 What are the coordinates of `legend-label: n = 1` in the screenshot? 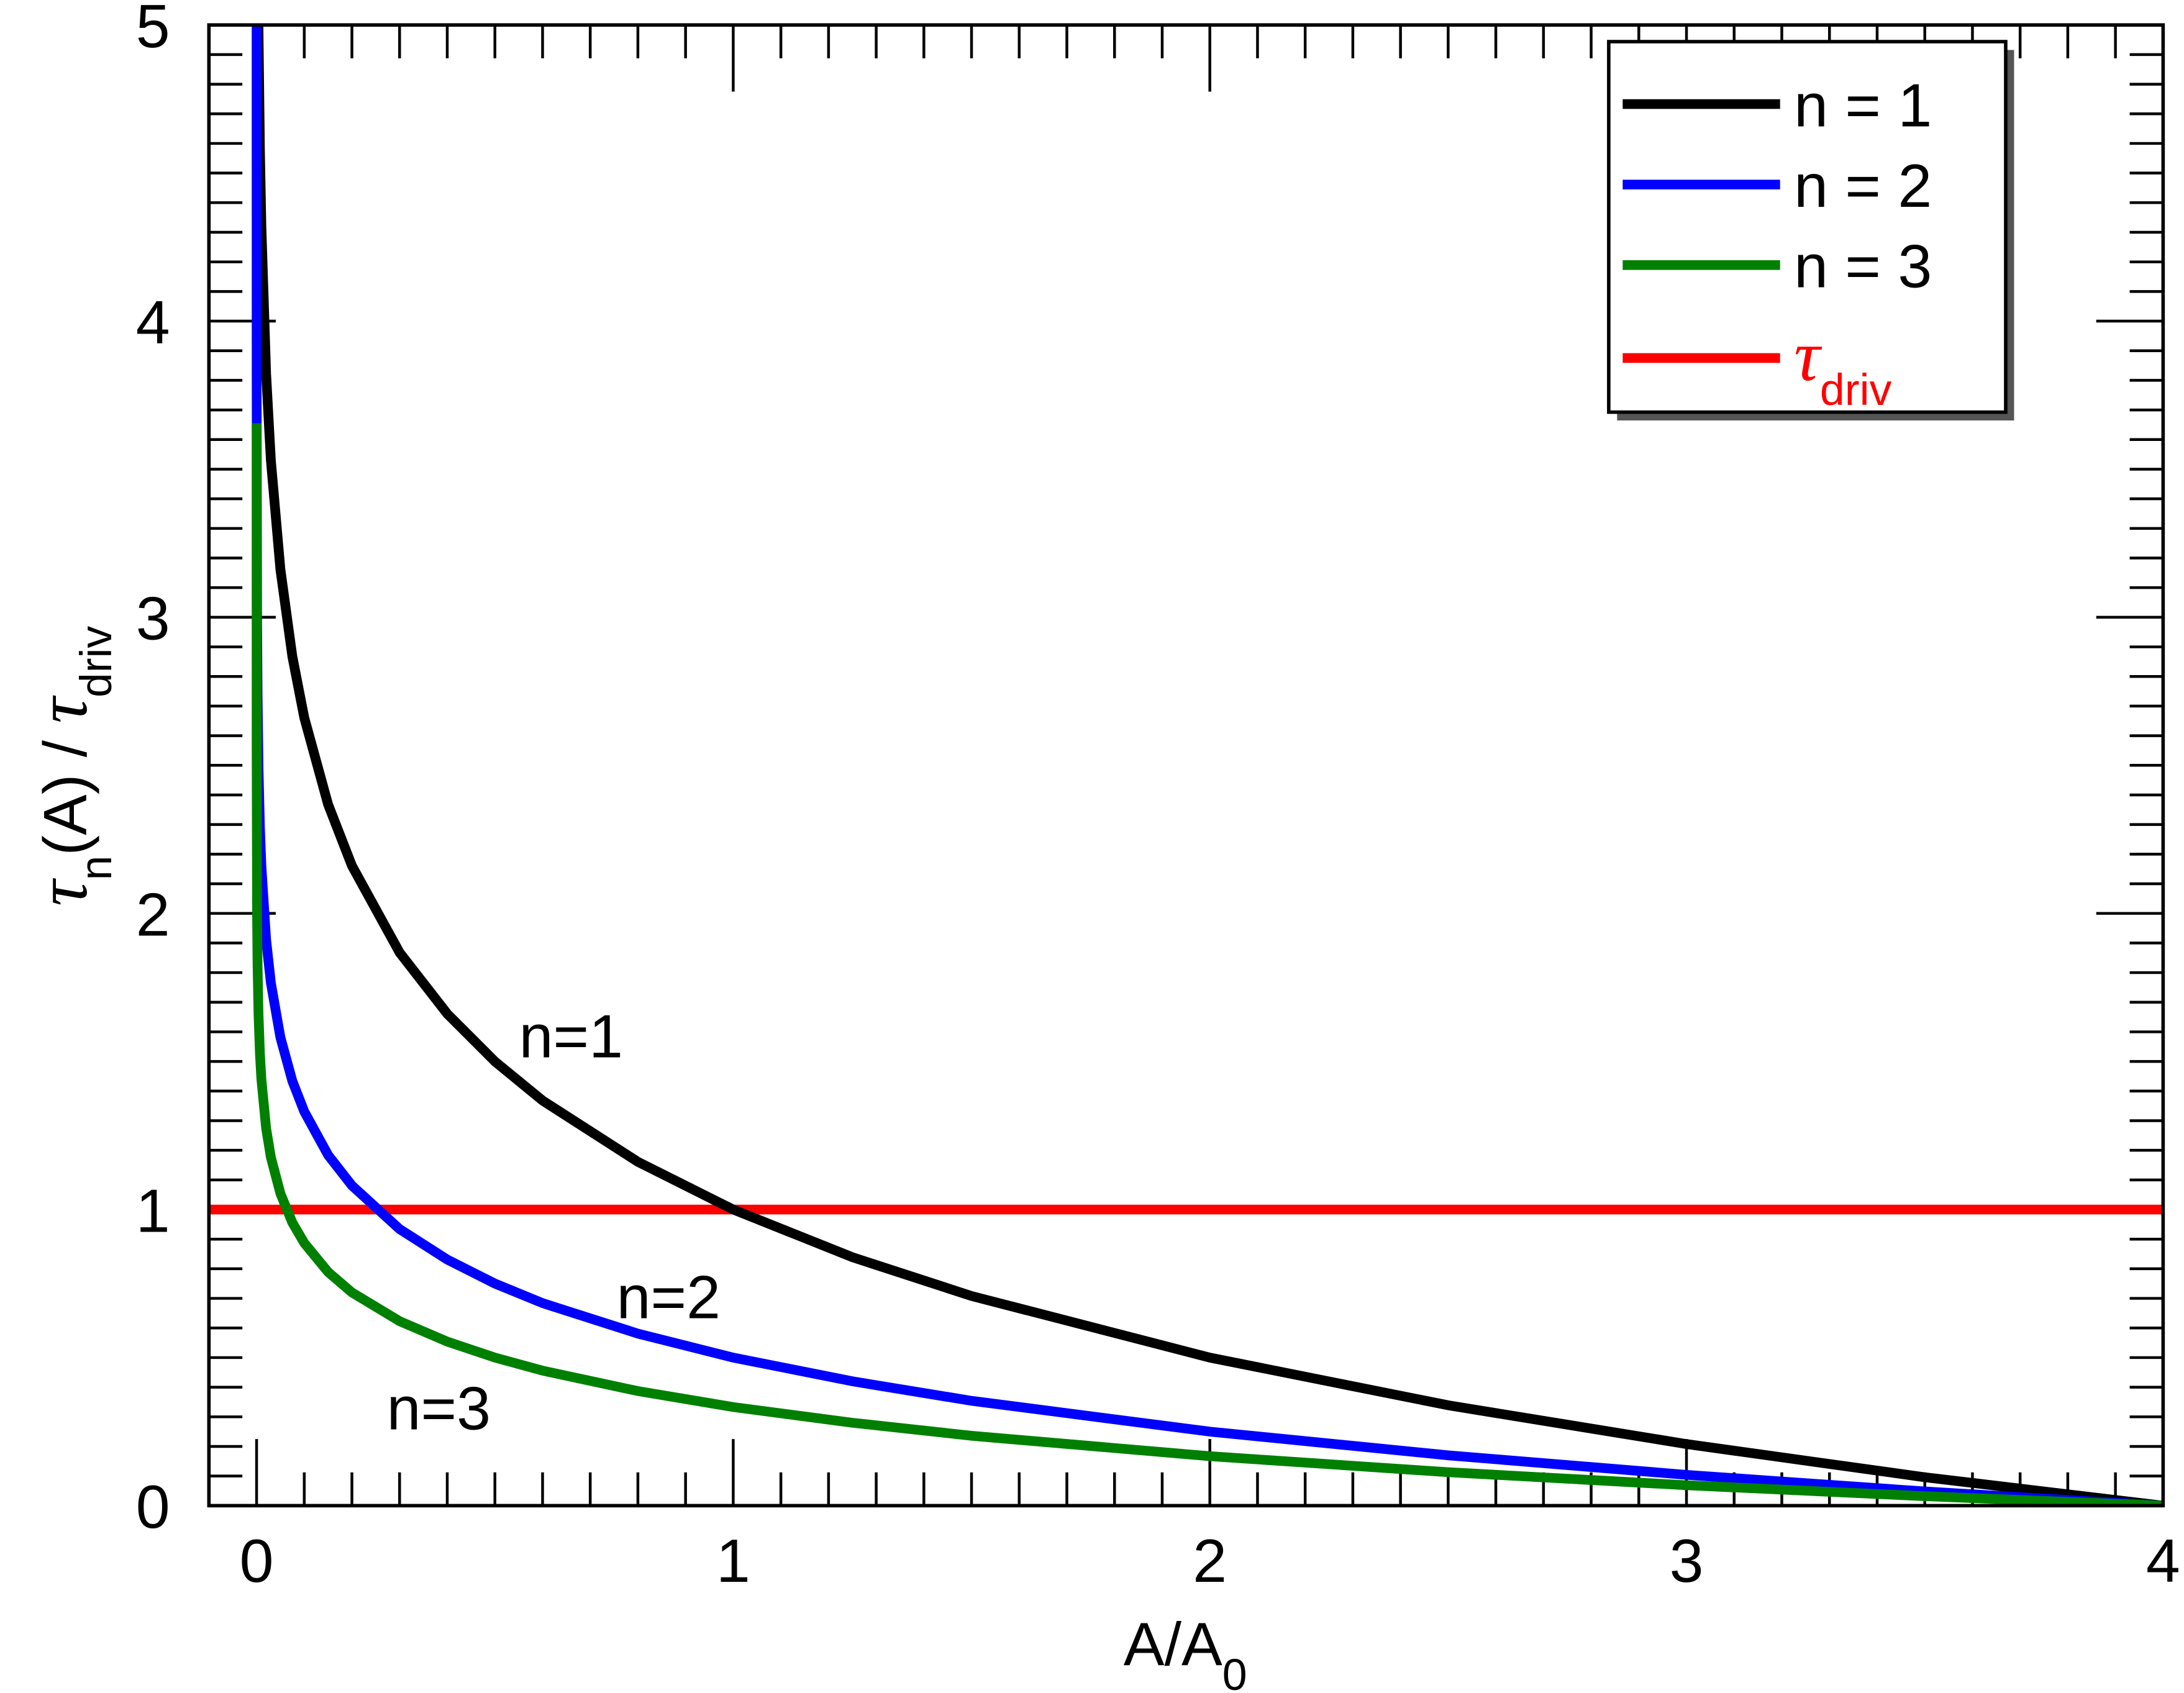 It's located at (1863, 105).